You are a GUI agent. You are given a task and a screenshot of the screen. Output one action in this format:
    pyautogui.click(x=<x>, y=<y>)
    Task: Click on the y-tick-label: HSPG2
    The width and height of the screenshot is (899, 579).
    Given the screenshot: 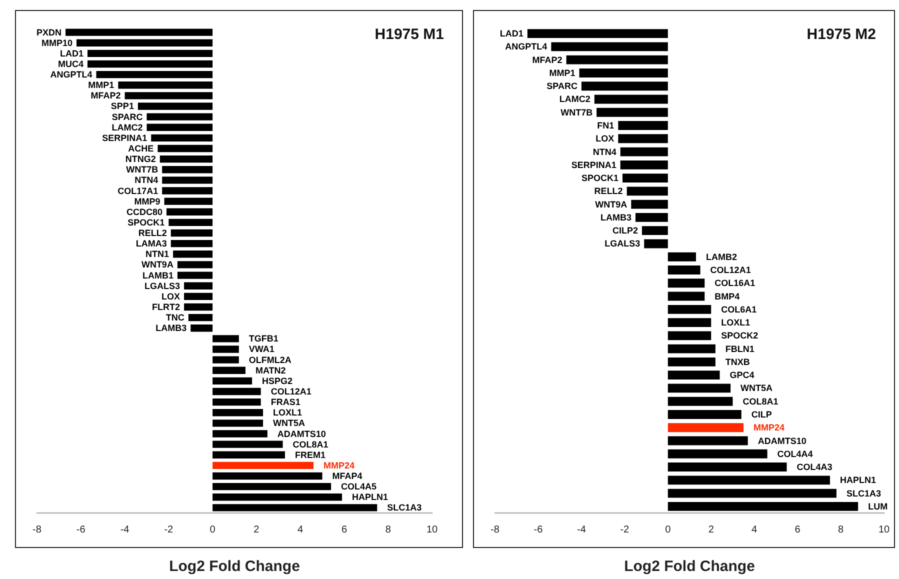 What is the action you would take?
    pyautogui.click(x=277, y=381)
    